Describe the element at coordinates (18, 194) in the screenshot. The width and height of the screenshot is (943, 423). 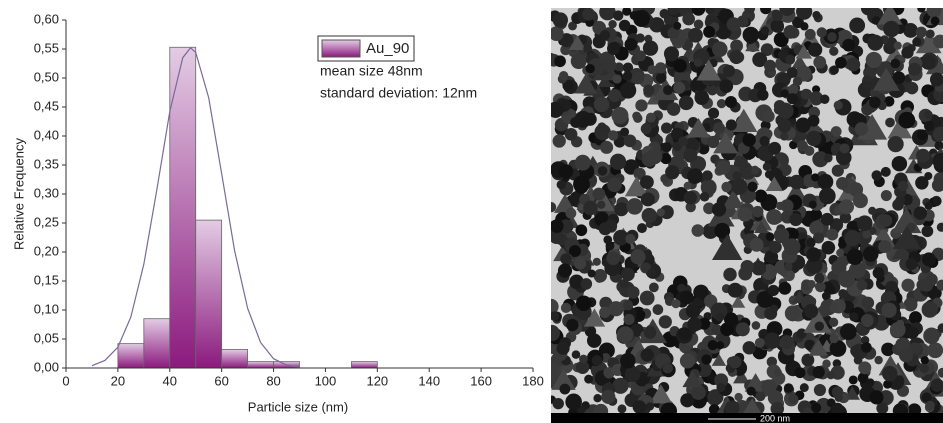
I see `y-axis-label: Relative Frequency` at that location.